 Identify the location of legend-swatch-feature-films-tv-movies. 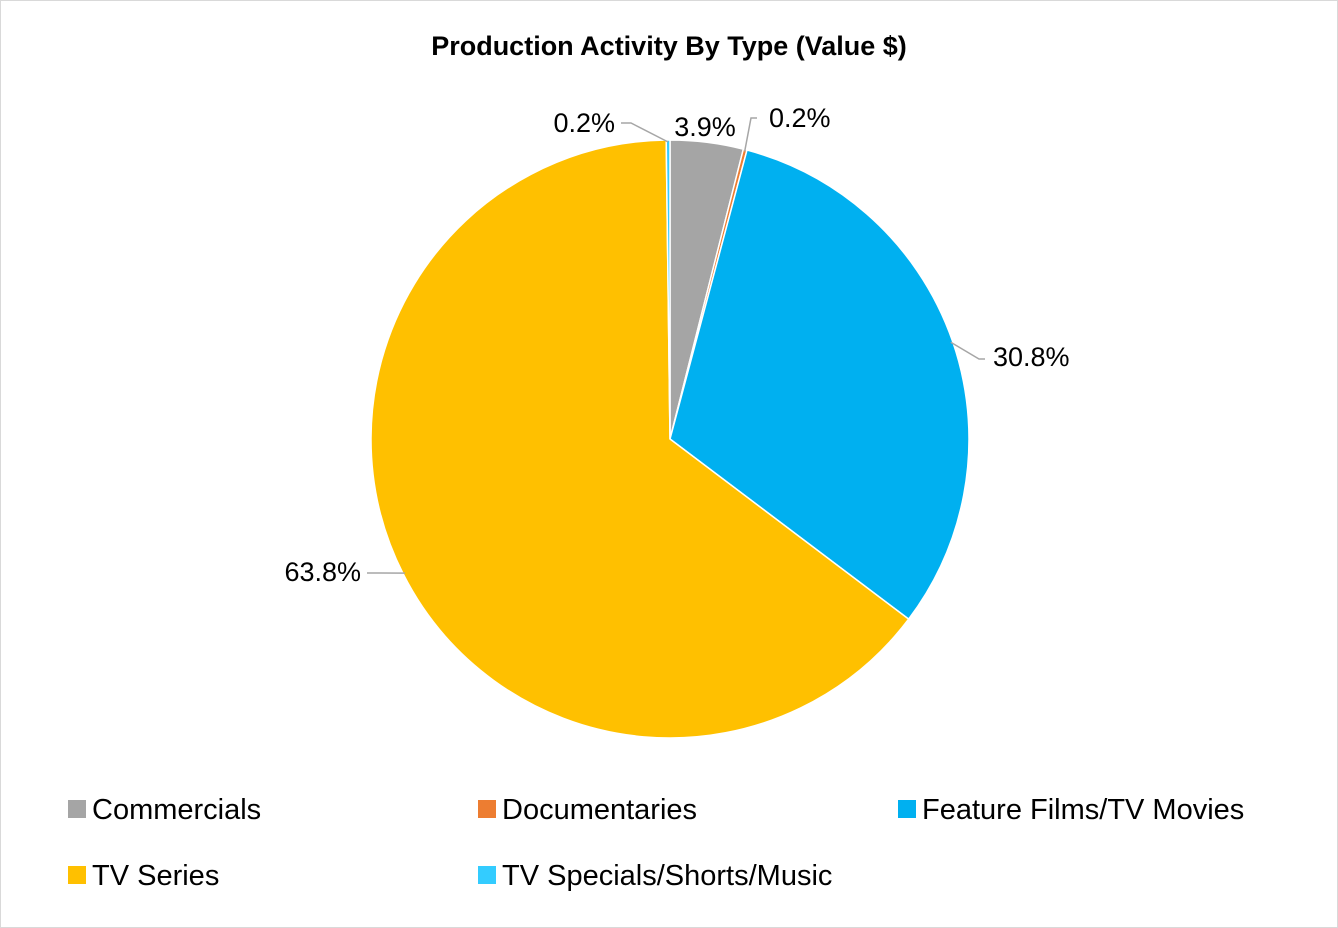
(907, 809).